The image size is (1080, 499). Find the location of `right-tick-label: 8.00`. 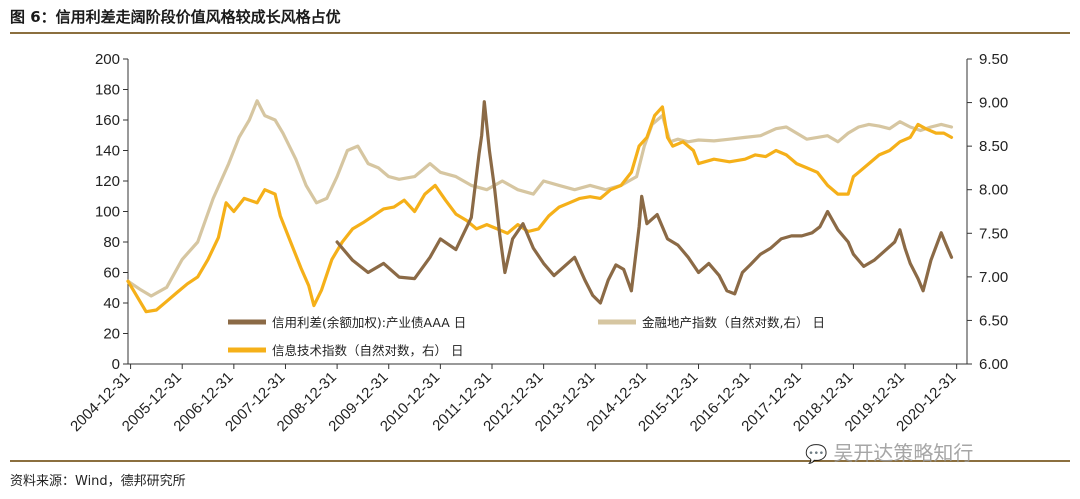

right-tick-label: 8.00 is located at coordinates (993, 190).